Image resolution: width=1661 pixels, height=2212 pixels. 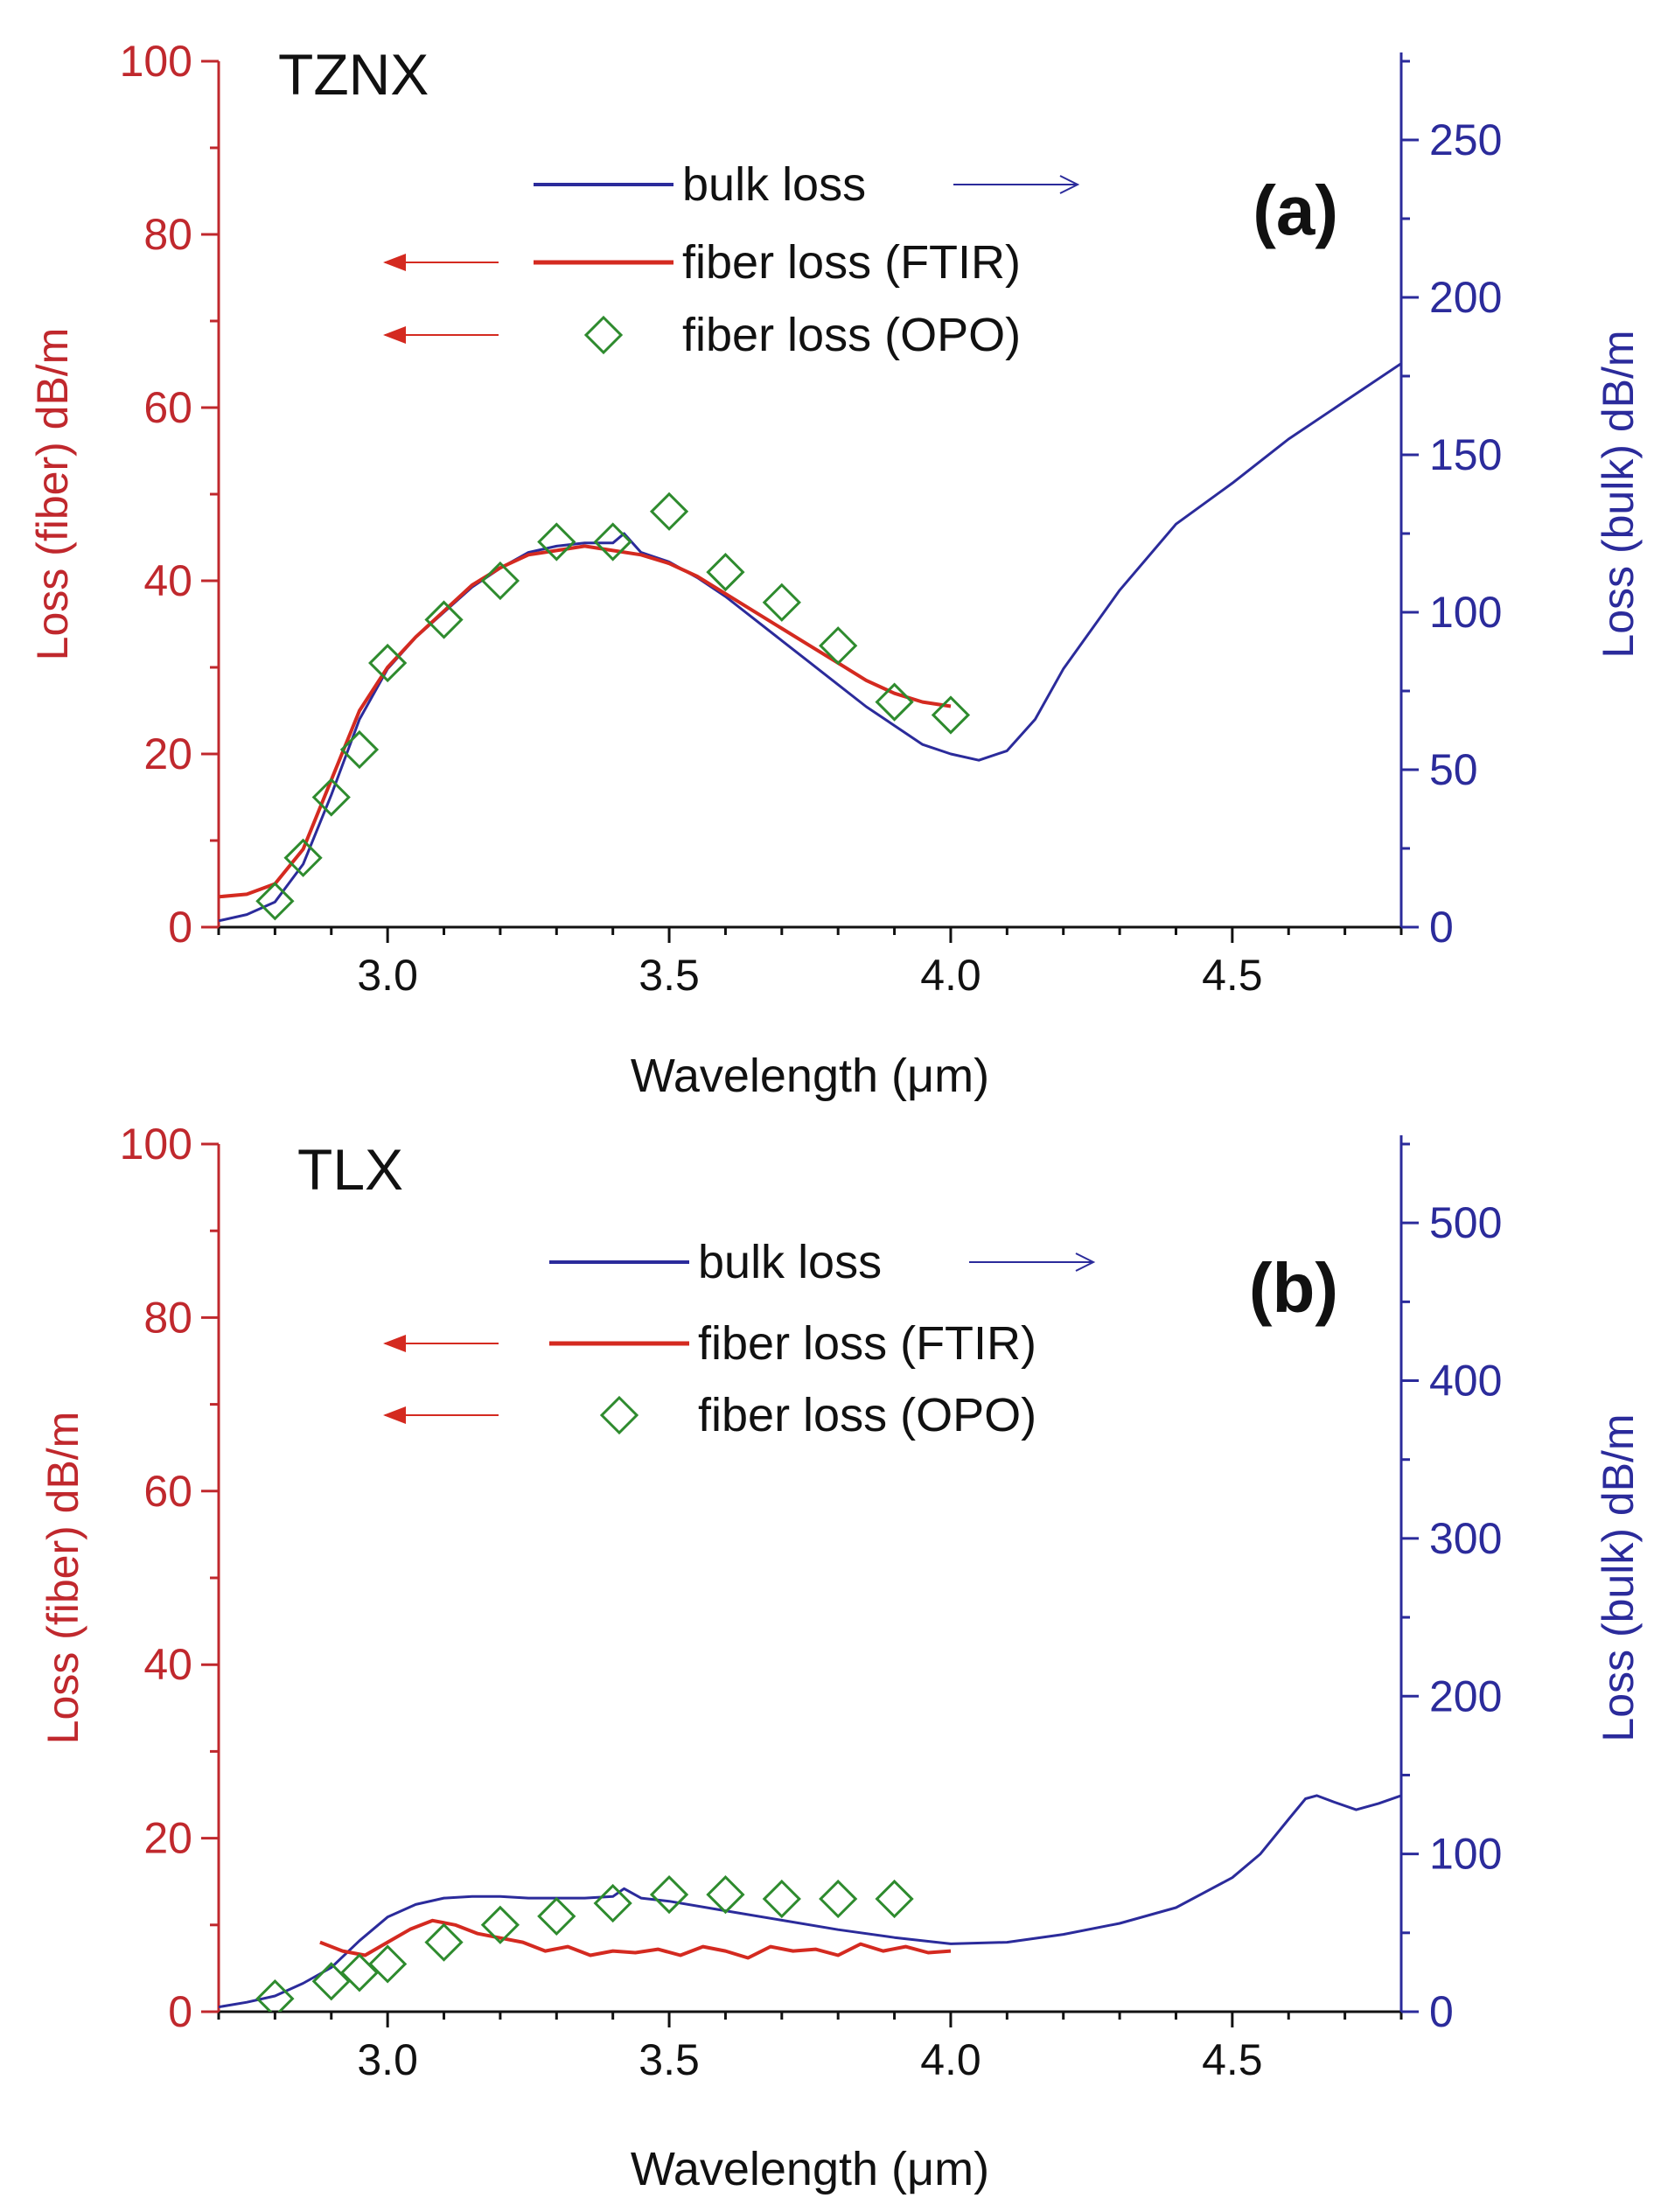 What do you see at coordinates (1453, 769) in the screenshot?
I see `right-y-tick-label: 50` at bounding box center [1453, 769].